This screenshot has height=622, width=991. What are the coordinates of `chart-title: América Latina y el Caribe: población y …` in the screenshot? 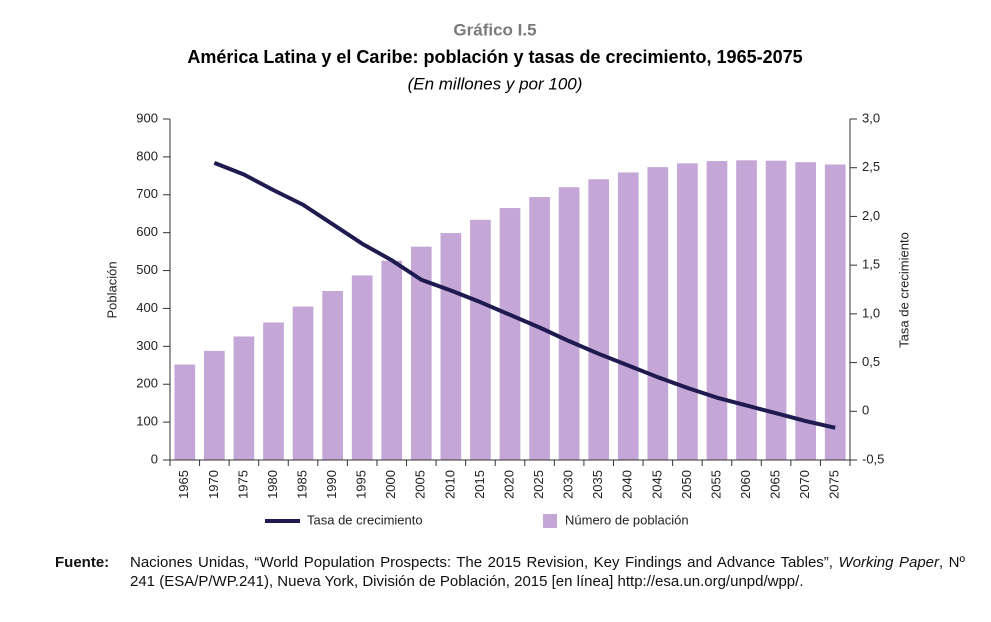 It's located at (494, 57).